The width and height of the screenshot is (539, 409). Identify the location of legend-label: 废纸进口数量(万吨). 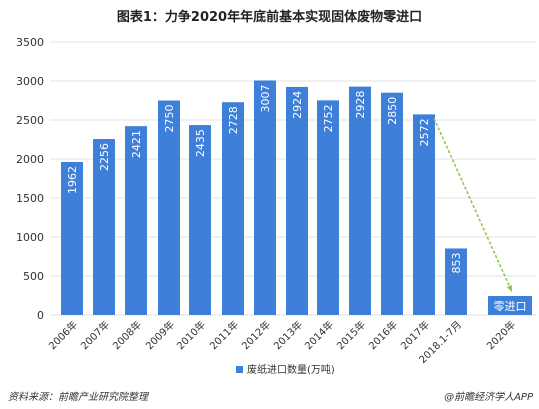
(291, 369).